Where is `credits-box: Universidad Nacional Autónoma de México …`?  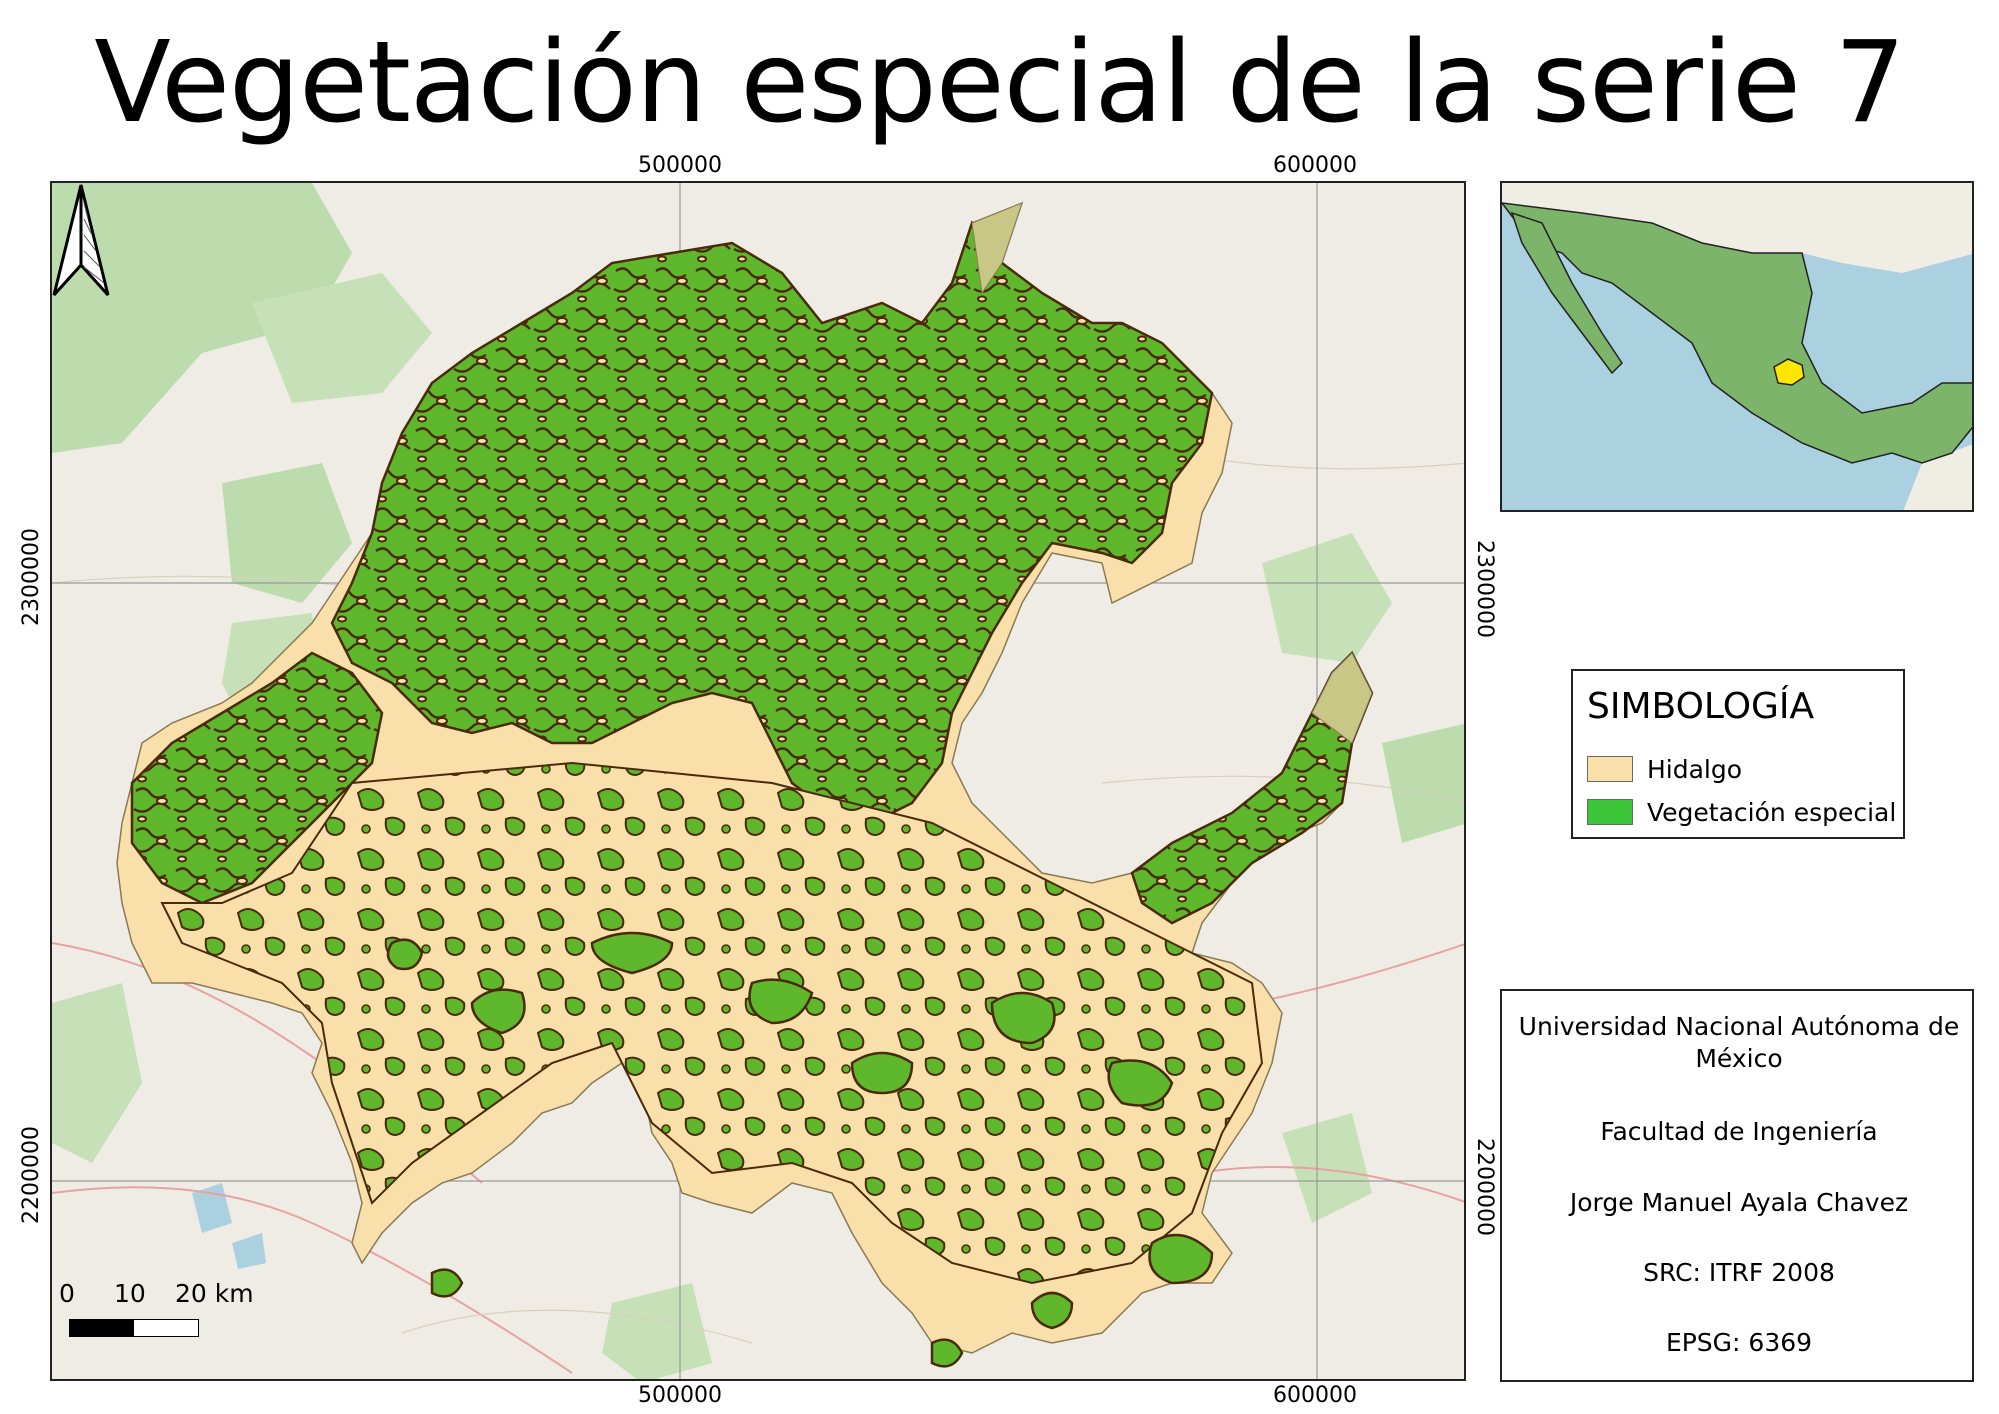
credits-box: Universidad Nacional Autónoma de México … is located at coordinates (1737, 1185).